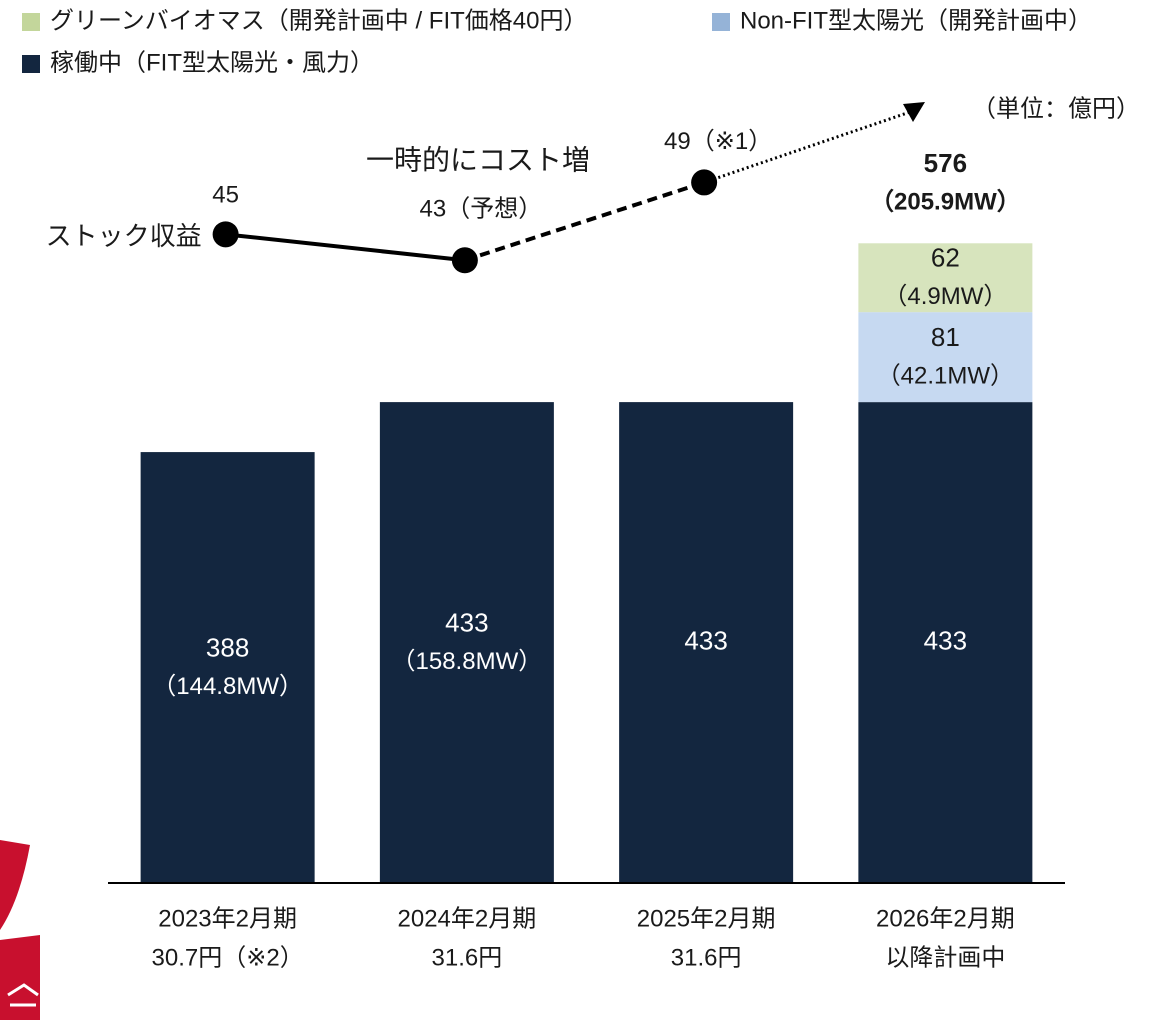  Describe the element at coordinates (467, 918) in the screenshot. I see `x-tick-label: 2024年2月期` at that location.